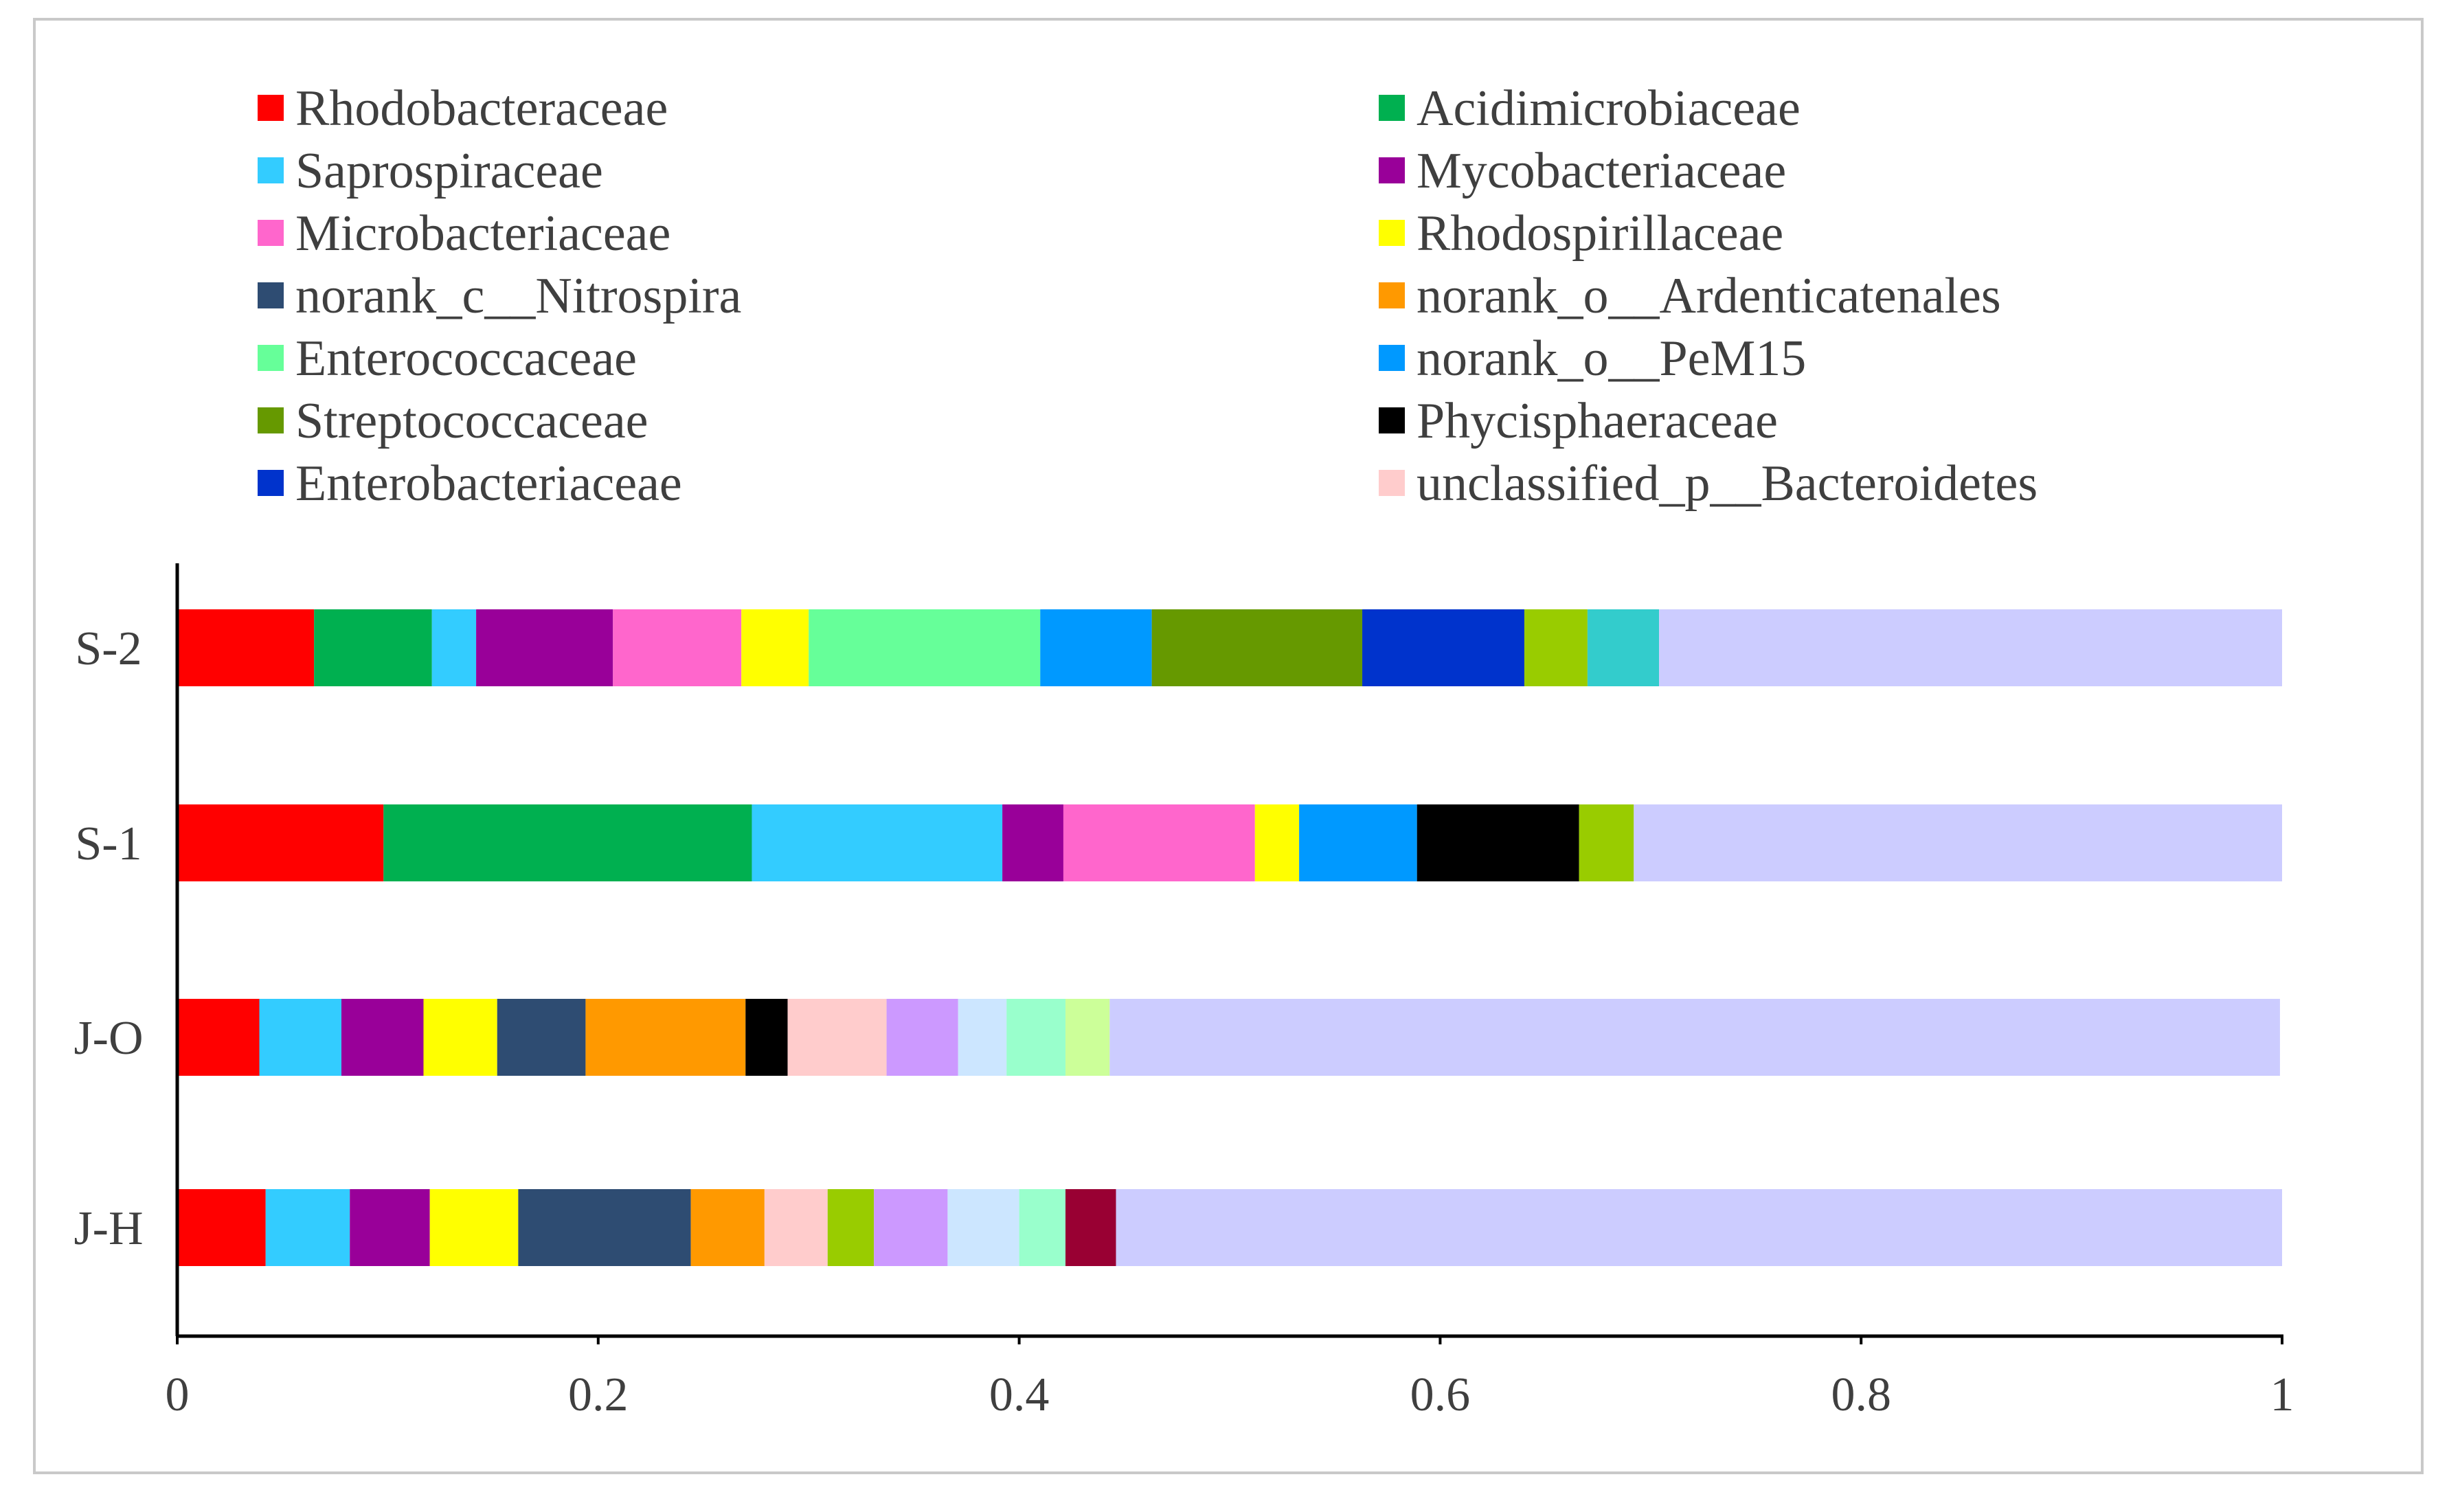  What do you see at coordinates (1861, 1394) in the screenshot?
I see `x-tick-label: 0.8` at bounding box center [1861, 1394].